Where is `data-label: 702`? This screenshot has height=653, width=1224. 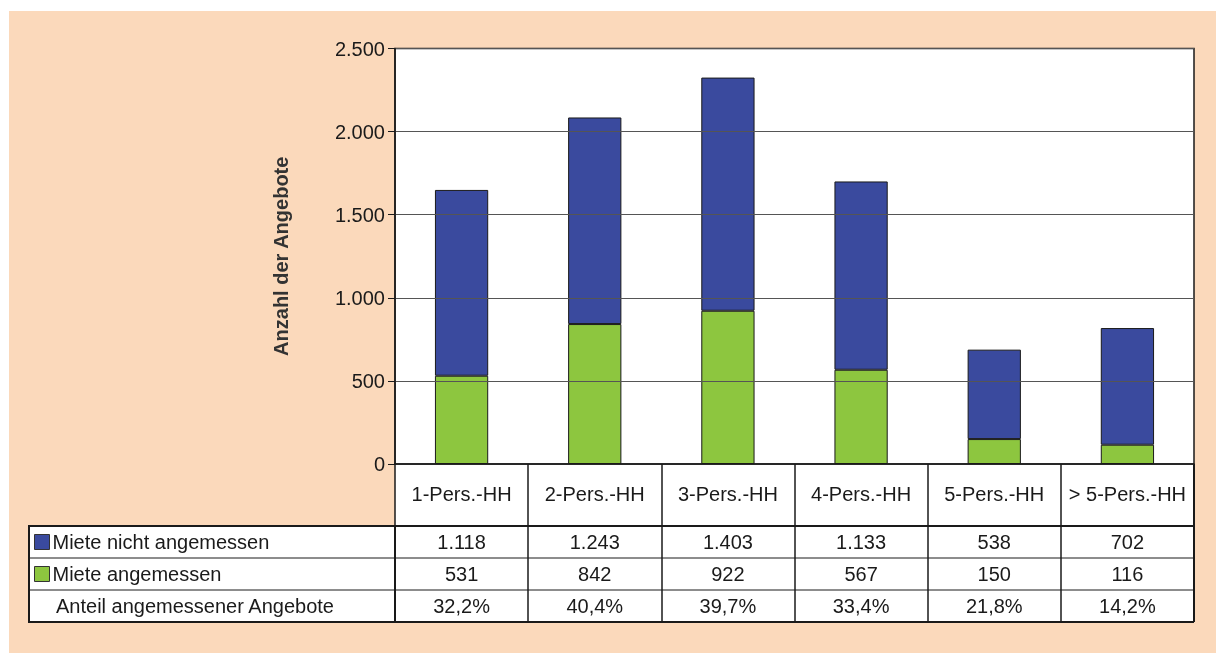 data-label: 702 is located at coordinates (1127, 542).